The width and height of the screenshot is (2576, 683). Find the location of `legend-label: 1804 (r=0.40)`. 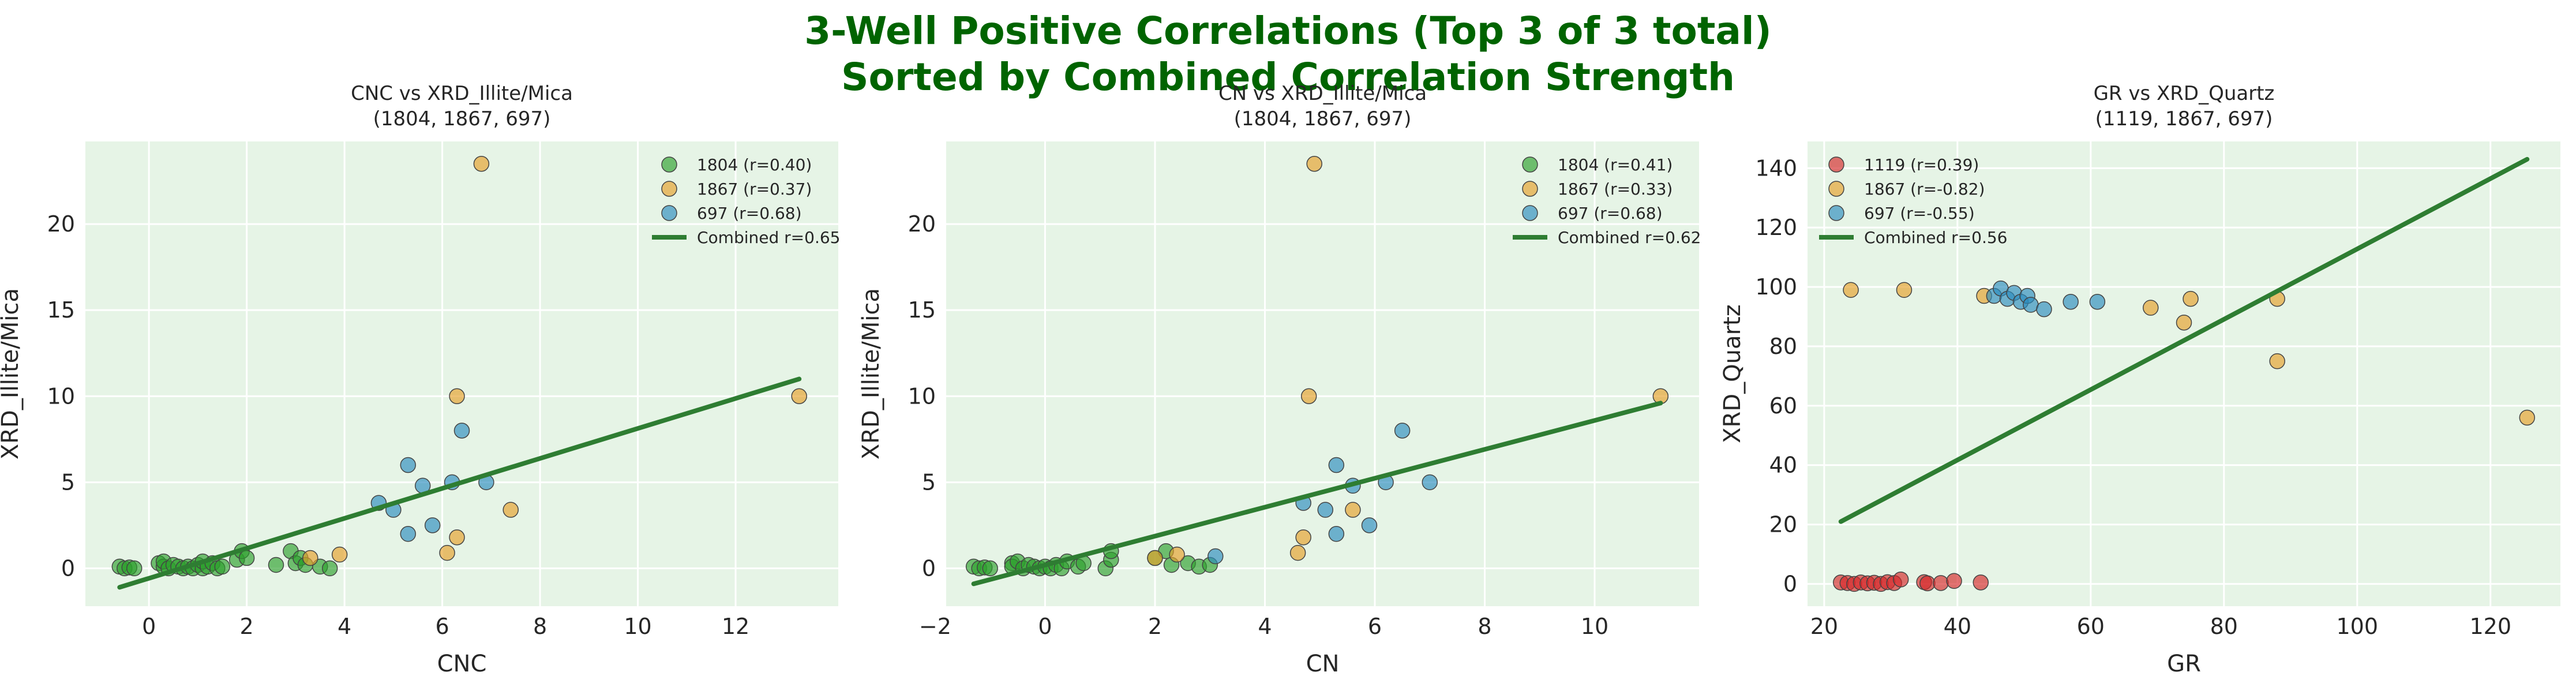

legend-label: 1804 (r=0.40) is located at coordinates (754, 164).